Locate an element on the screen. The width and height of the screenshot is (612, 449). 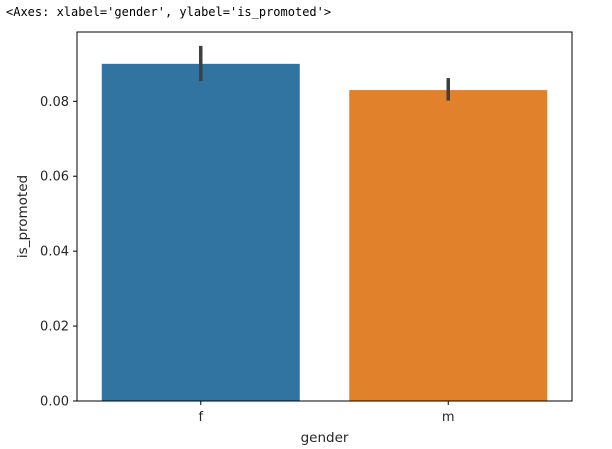
y-axis: 0.00 0.02 0.04 0.06 0.08 is located at coordinates (58, 252).